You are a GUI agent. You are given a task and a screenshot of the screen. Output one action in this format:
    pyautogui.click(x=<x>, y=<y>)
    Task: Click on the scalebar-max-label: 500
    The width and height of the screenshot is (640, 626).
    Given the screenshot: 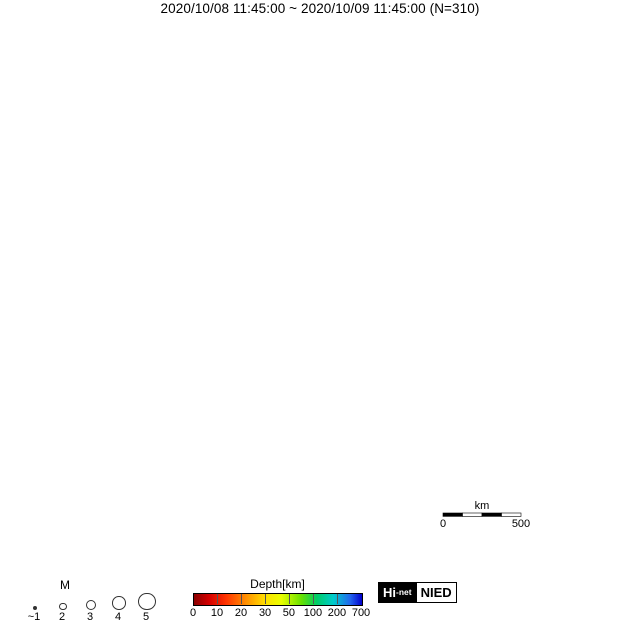 What is the action you would take?
    pyautogui.click(x=521, y=524)
    